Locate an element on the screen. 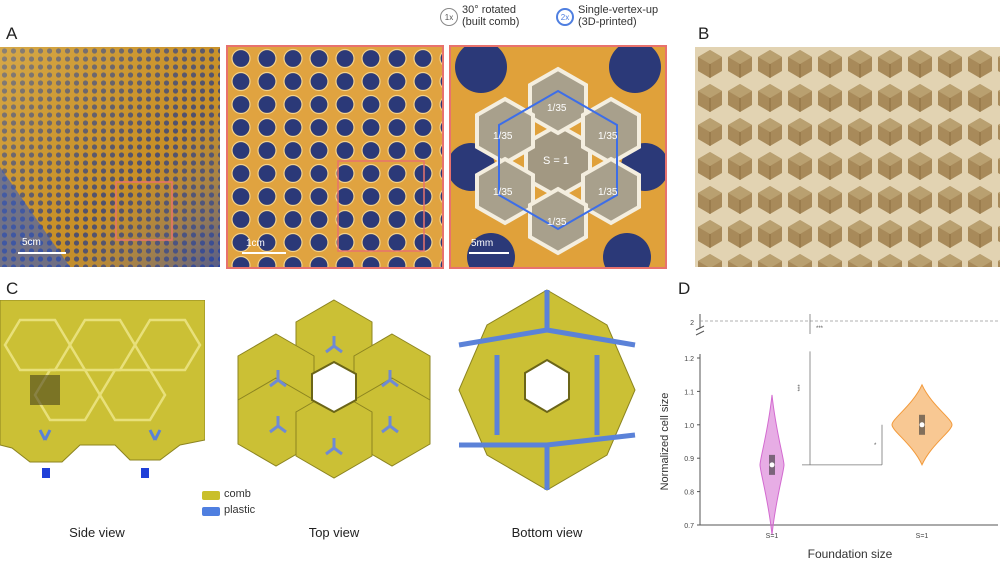 This screenshot has width=1000, height=563. legend-comb: comb is located at coordinates (237, 494).